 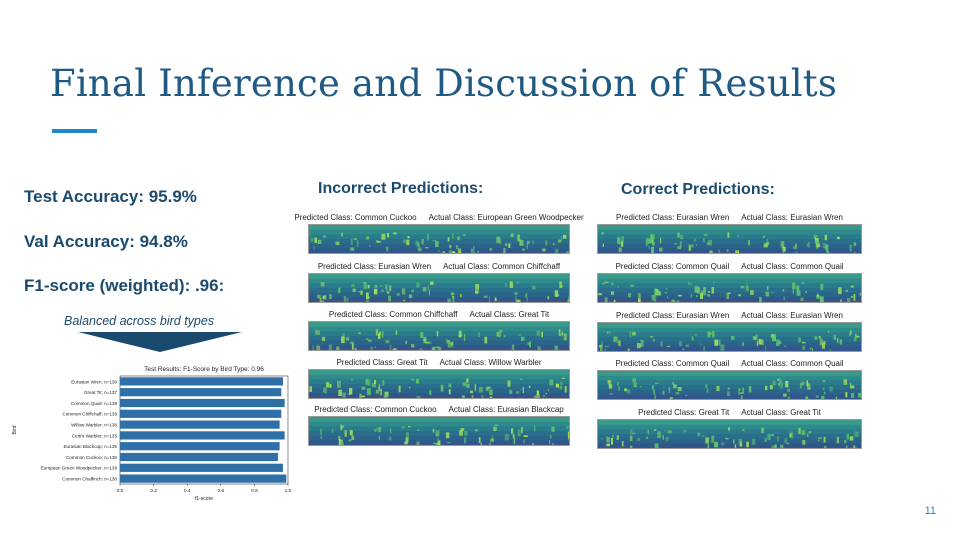 I want to click on plot-frame, so click(x=204, y=430).